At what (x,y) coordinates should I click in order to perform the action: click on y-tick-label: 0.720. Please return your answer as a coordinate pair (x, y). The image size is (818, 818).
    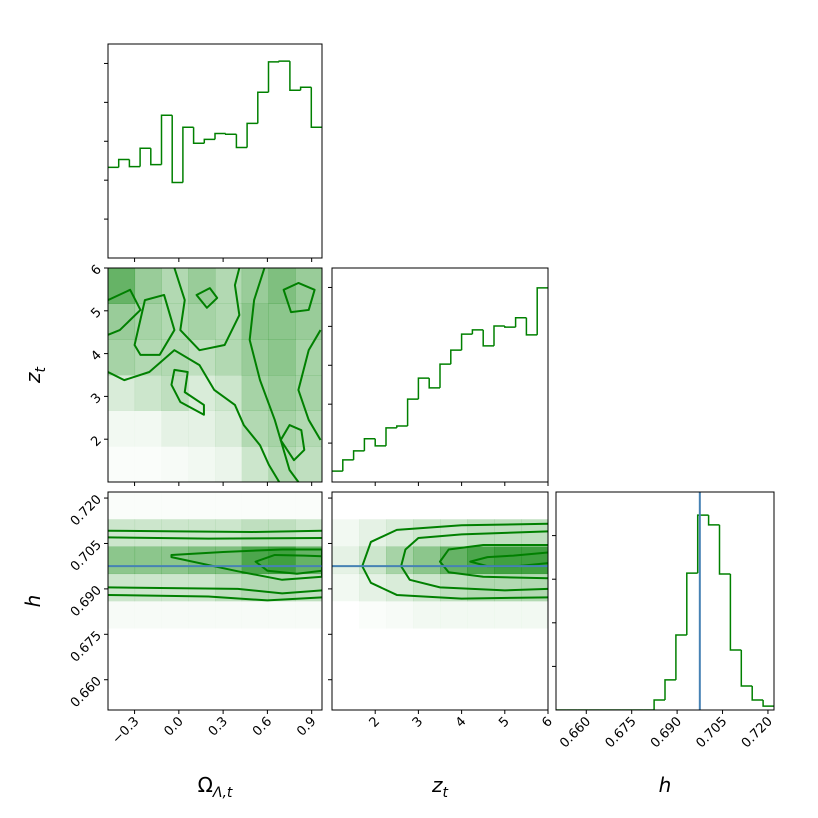
    Looking at the image, I should click on (86, 510).